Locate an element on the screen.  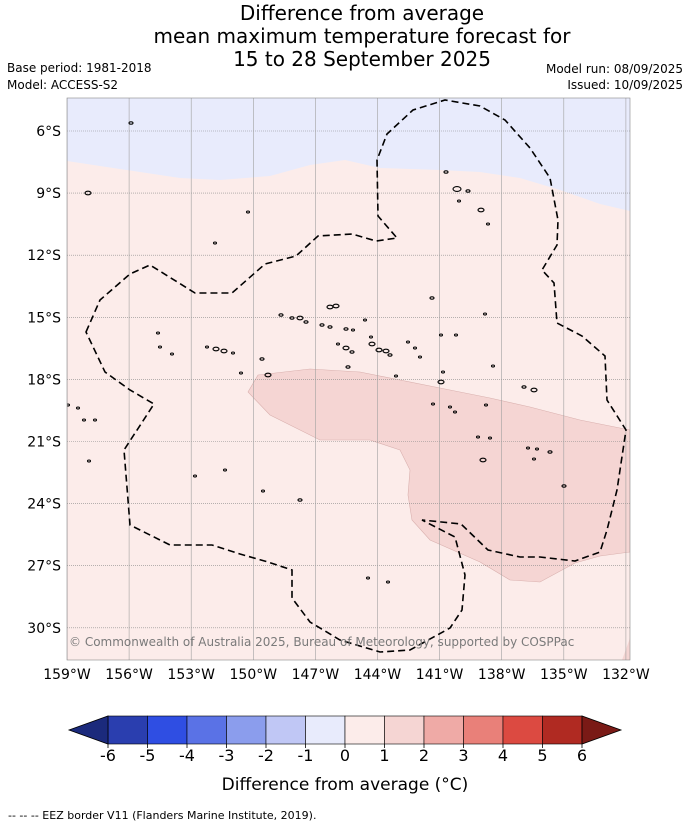
colorbar-title: Difference from average (°C) is located at coordinates (345, 785).